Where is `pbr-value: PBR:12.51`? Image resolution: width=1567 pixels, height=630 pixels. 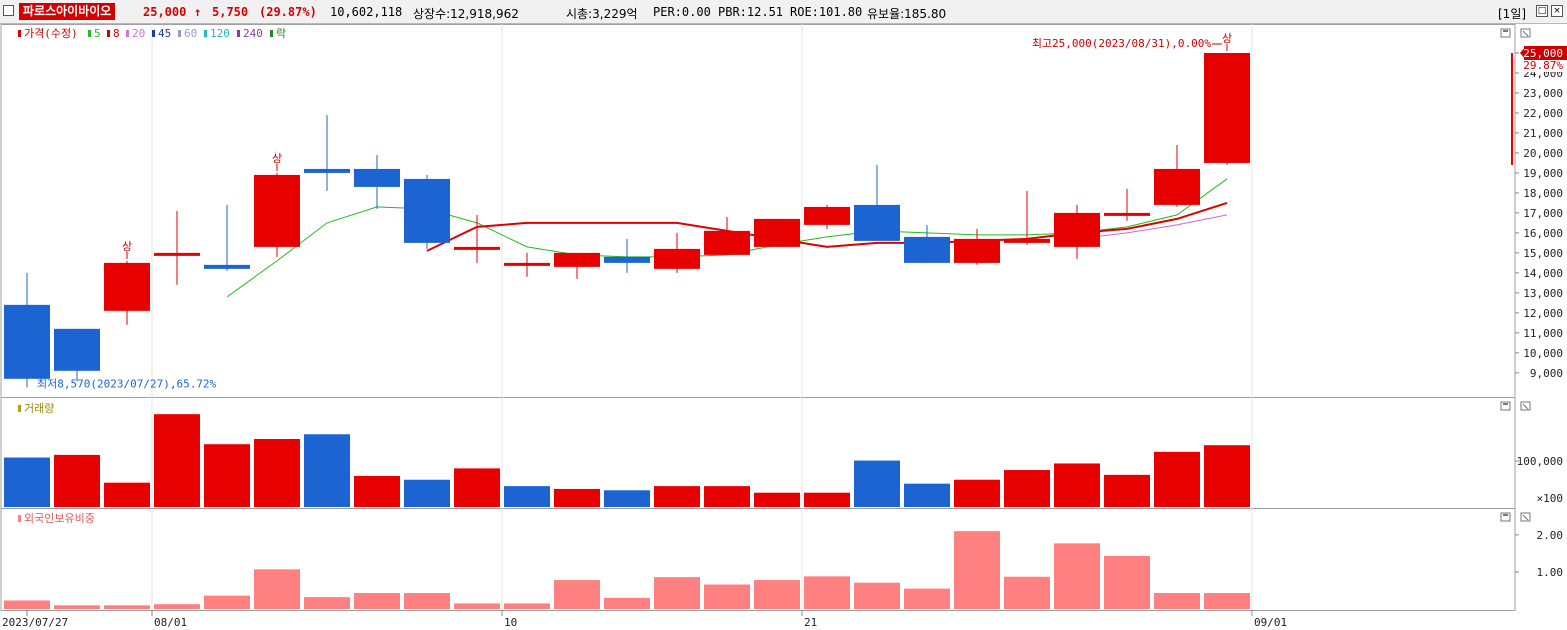
pbr-value: PBR:12.51 is located at coordinates (751, 12).